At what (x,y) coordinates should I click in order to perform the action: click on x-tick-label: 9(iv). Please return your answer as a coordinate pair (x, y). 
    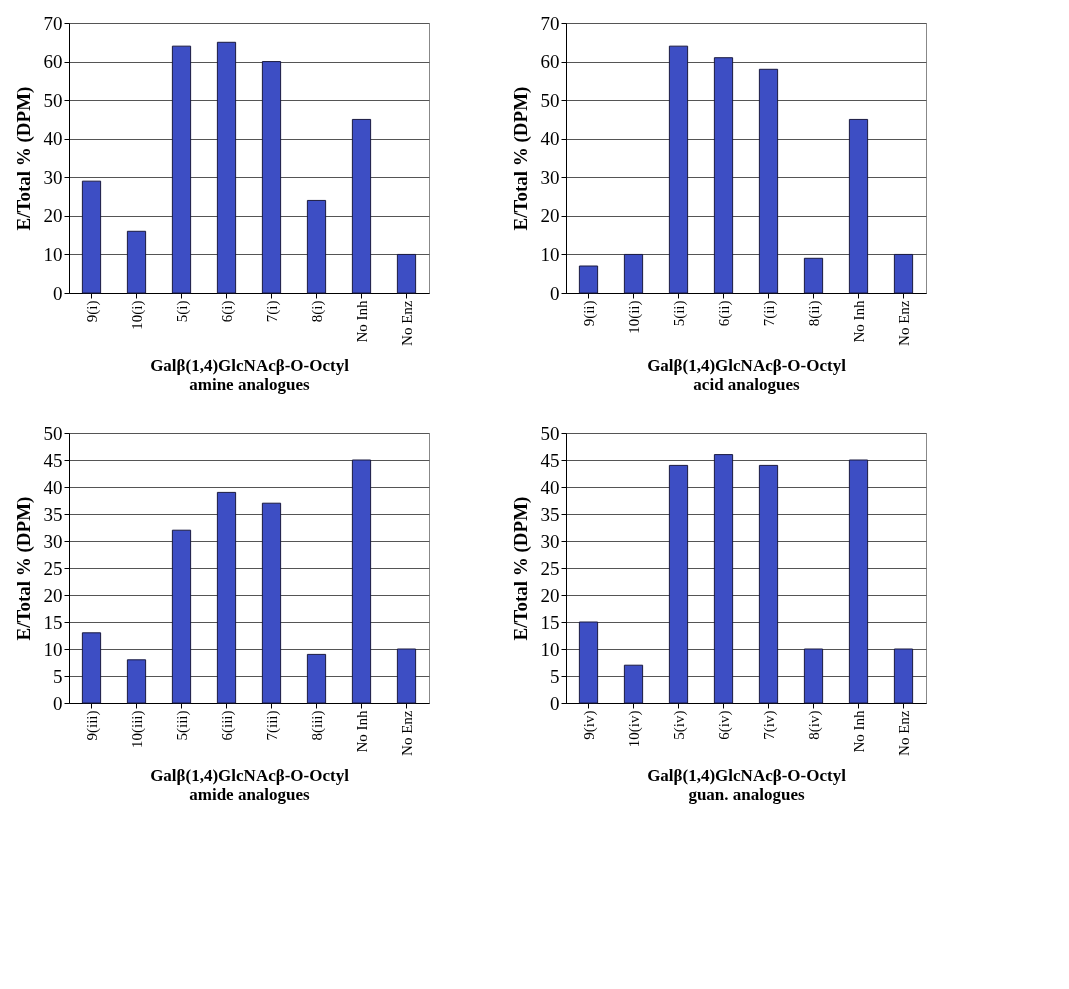
    Looking at the image, I should click on (589, 725).